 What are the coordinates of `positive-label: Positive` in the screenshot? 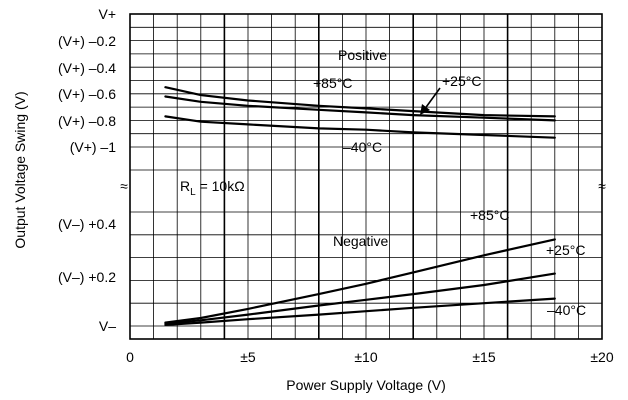 It's located at (362, 55).